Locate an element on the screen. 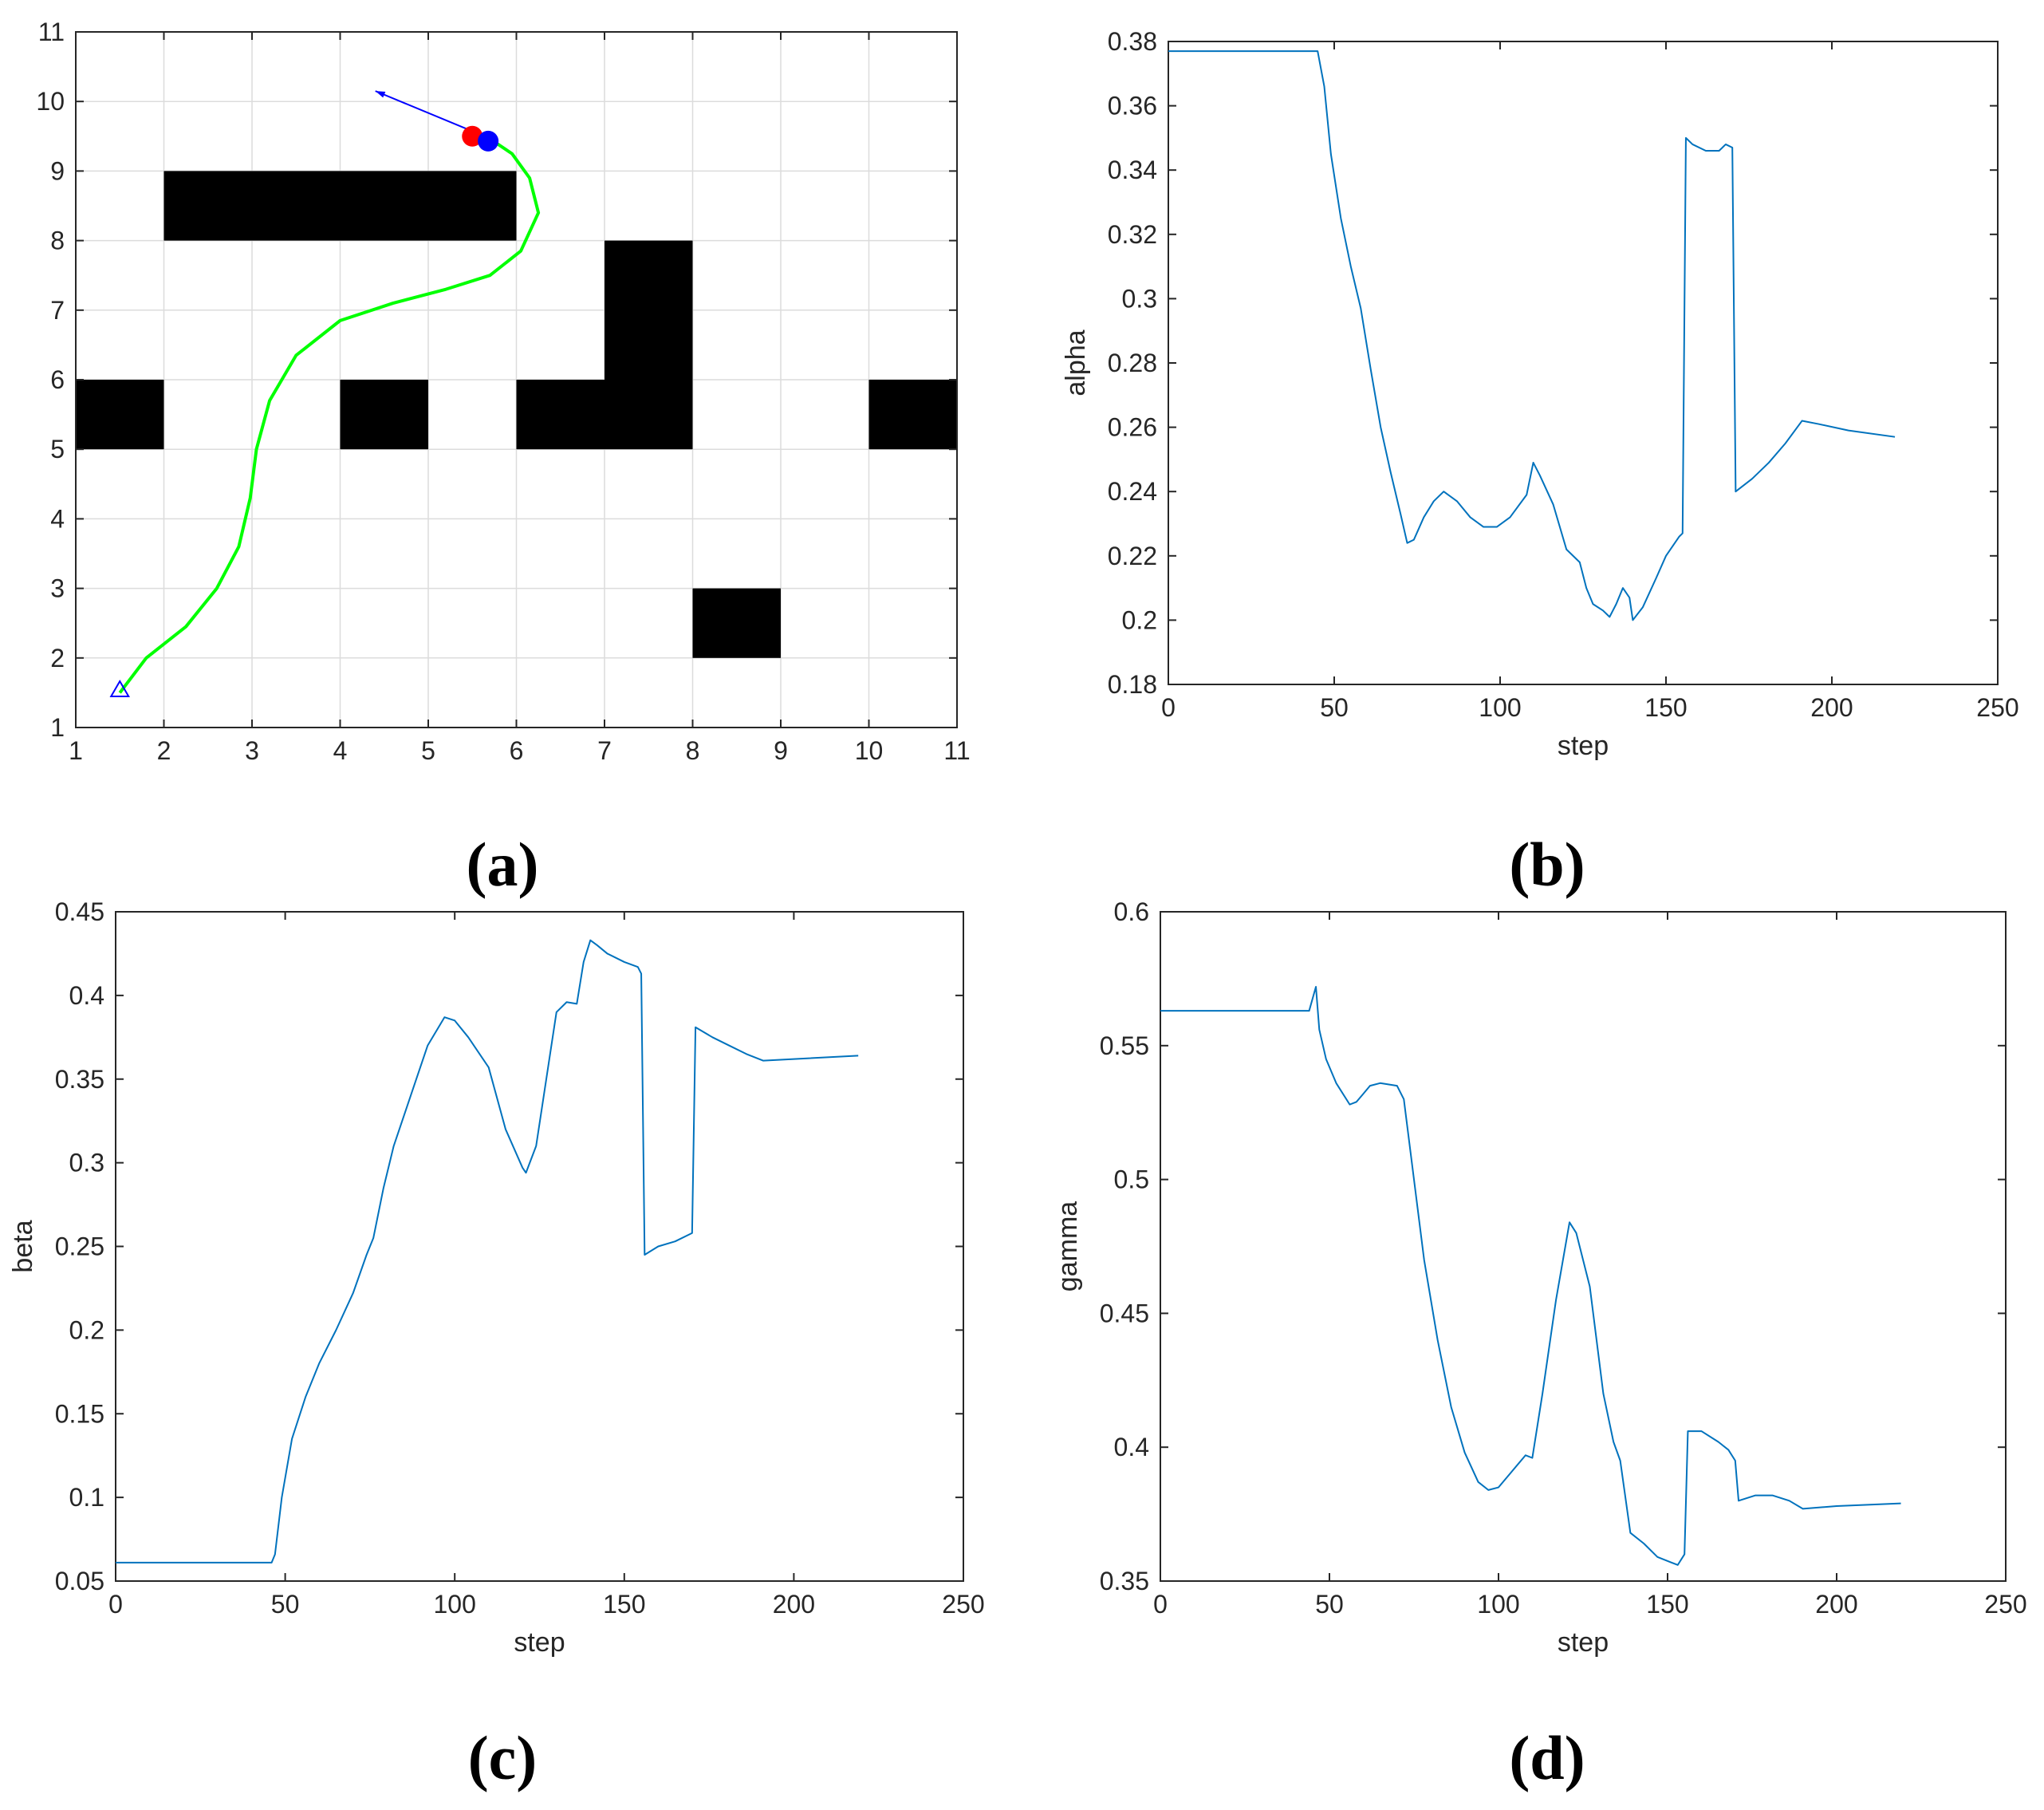 Image resolution: width=2044 pixels, height=1810 pixels. panel-a-robot-red is located at coordinates (473, 136).